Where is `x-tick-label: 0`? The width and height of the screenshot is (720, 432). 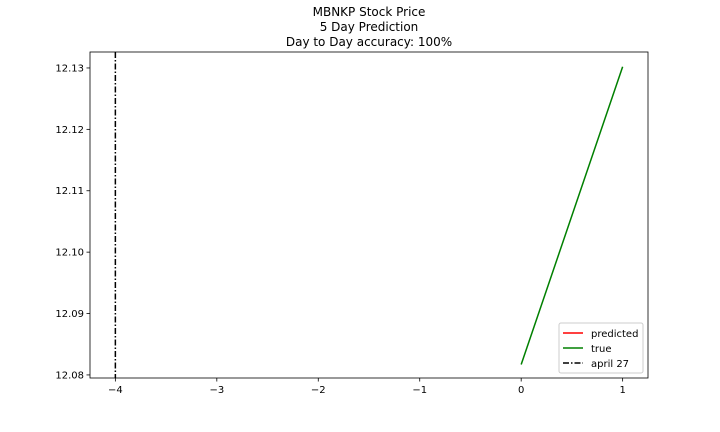 x-tick-label: 0 is located at coordinates (521, 390).